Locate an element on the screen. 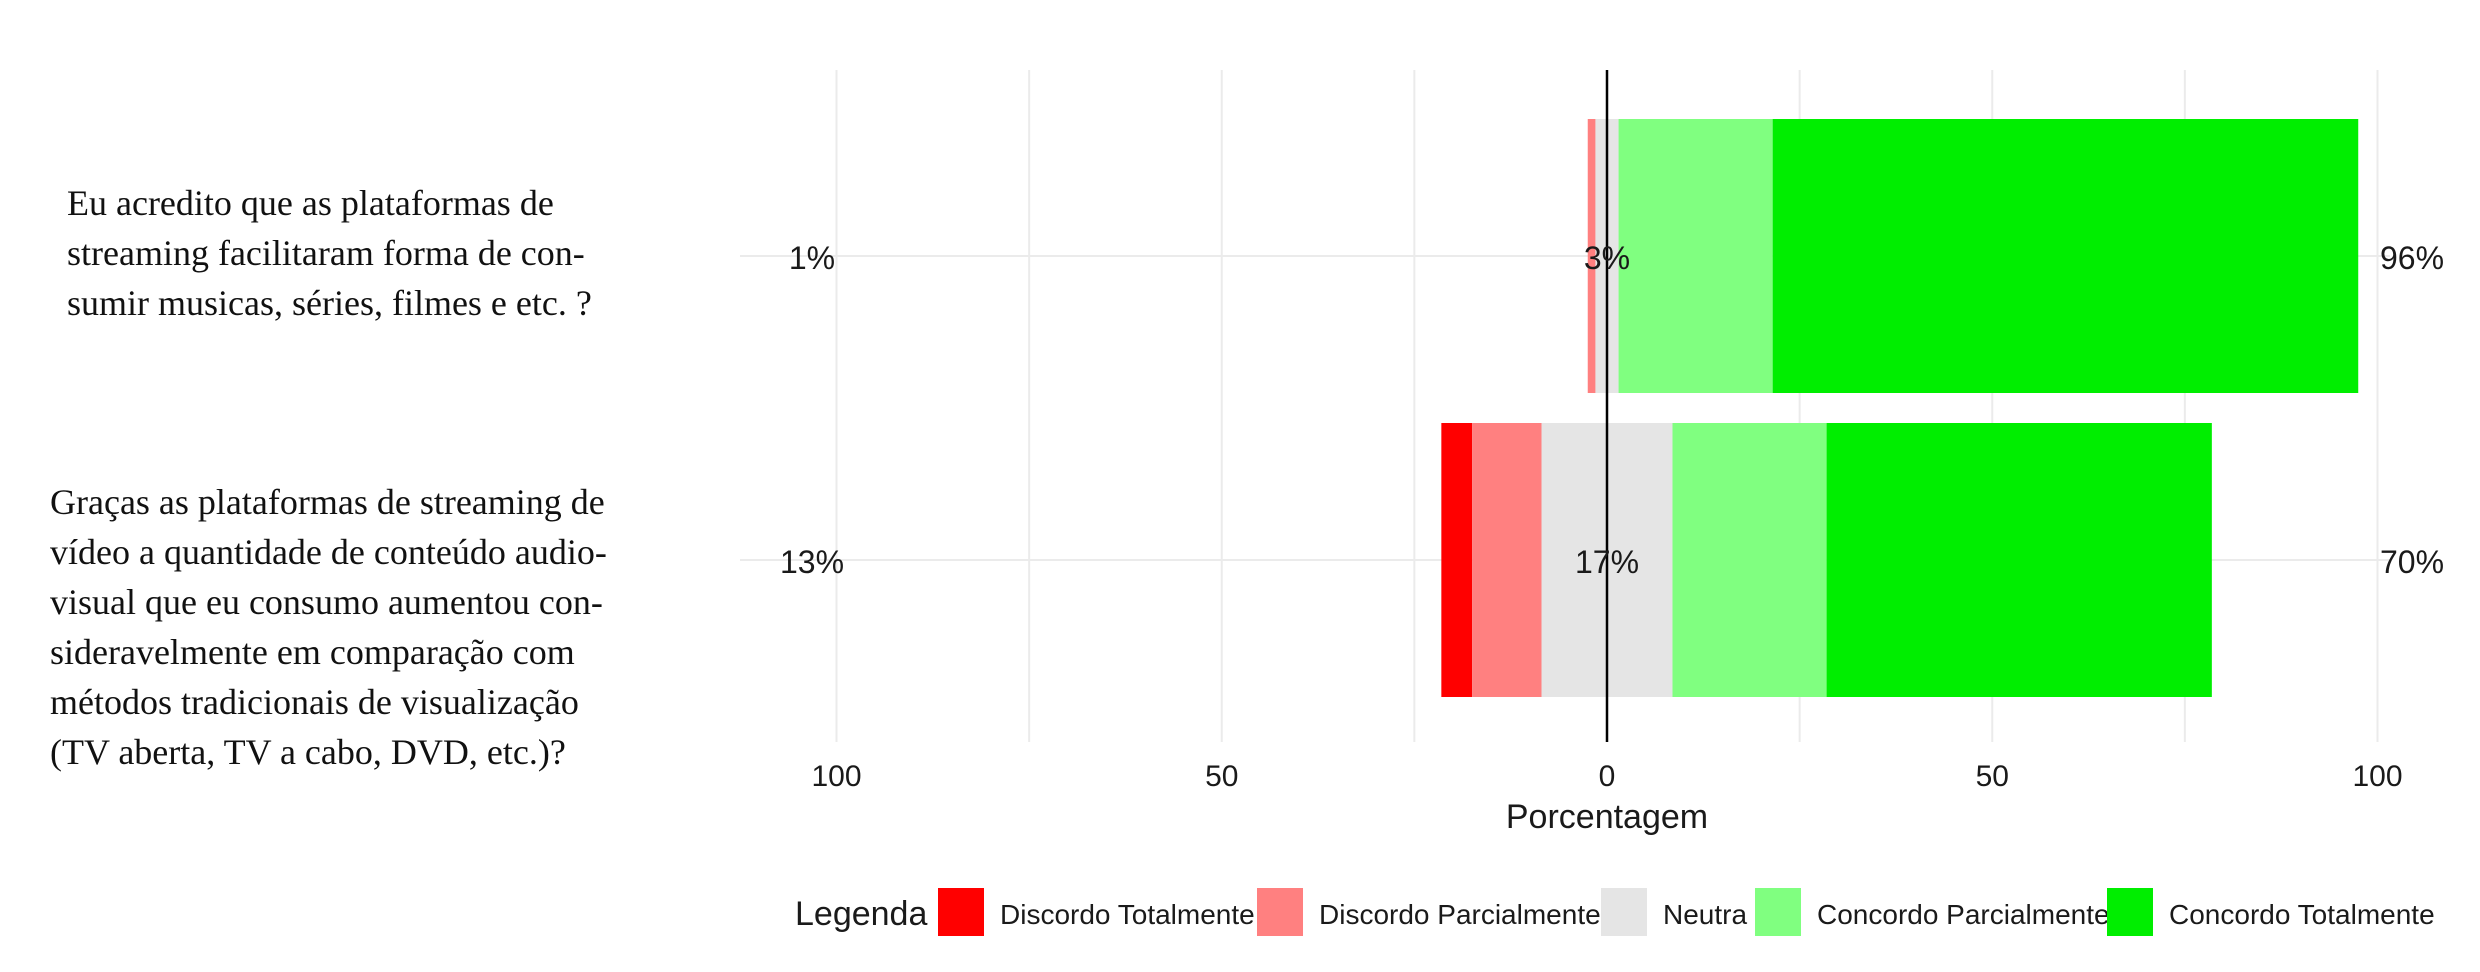 This screenshot has width=2480, height=972. legend-label: Neutra is located at coordinates (1705, 914).